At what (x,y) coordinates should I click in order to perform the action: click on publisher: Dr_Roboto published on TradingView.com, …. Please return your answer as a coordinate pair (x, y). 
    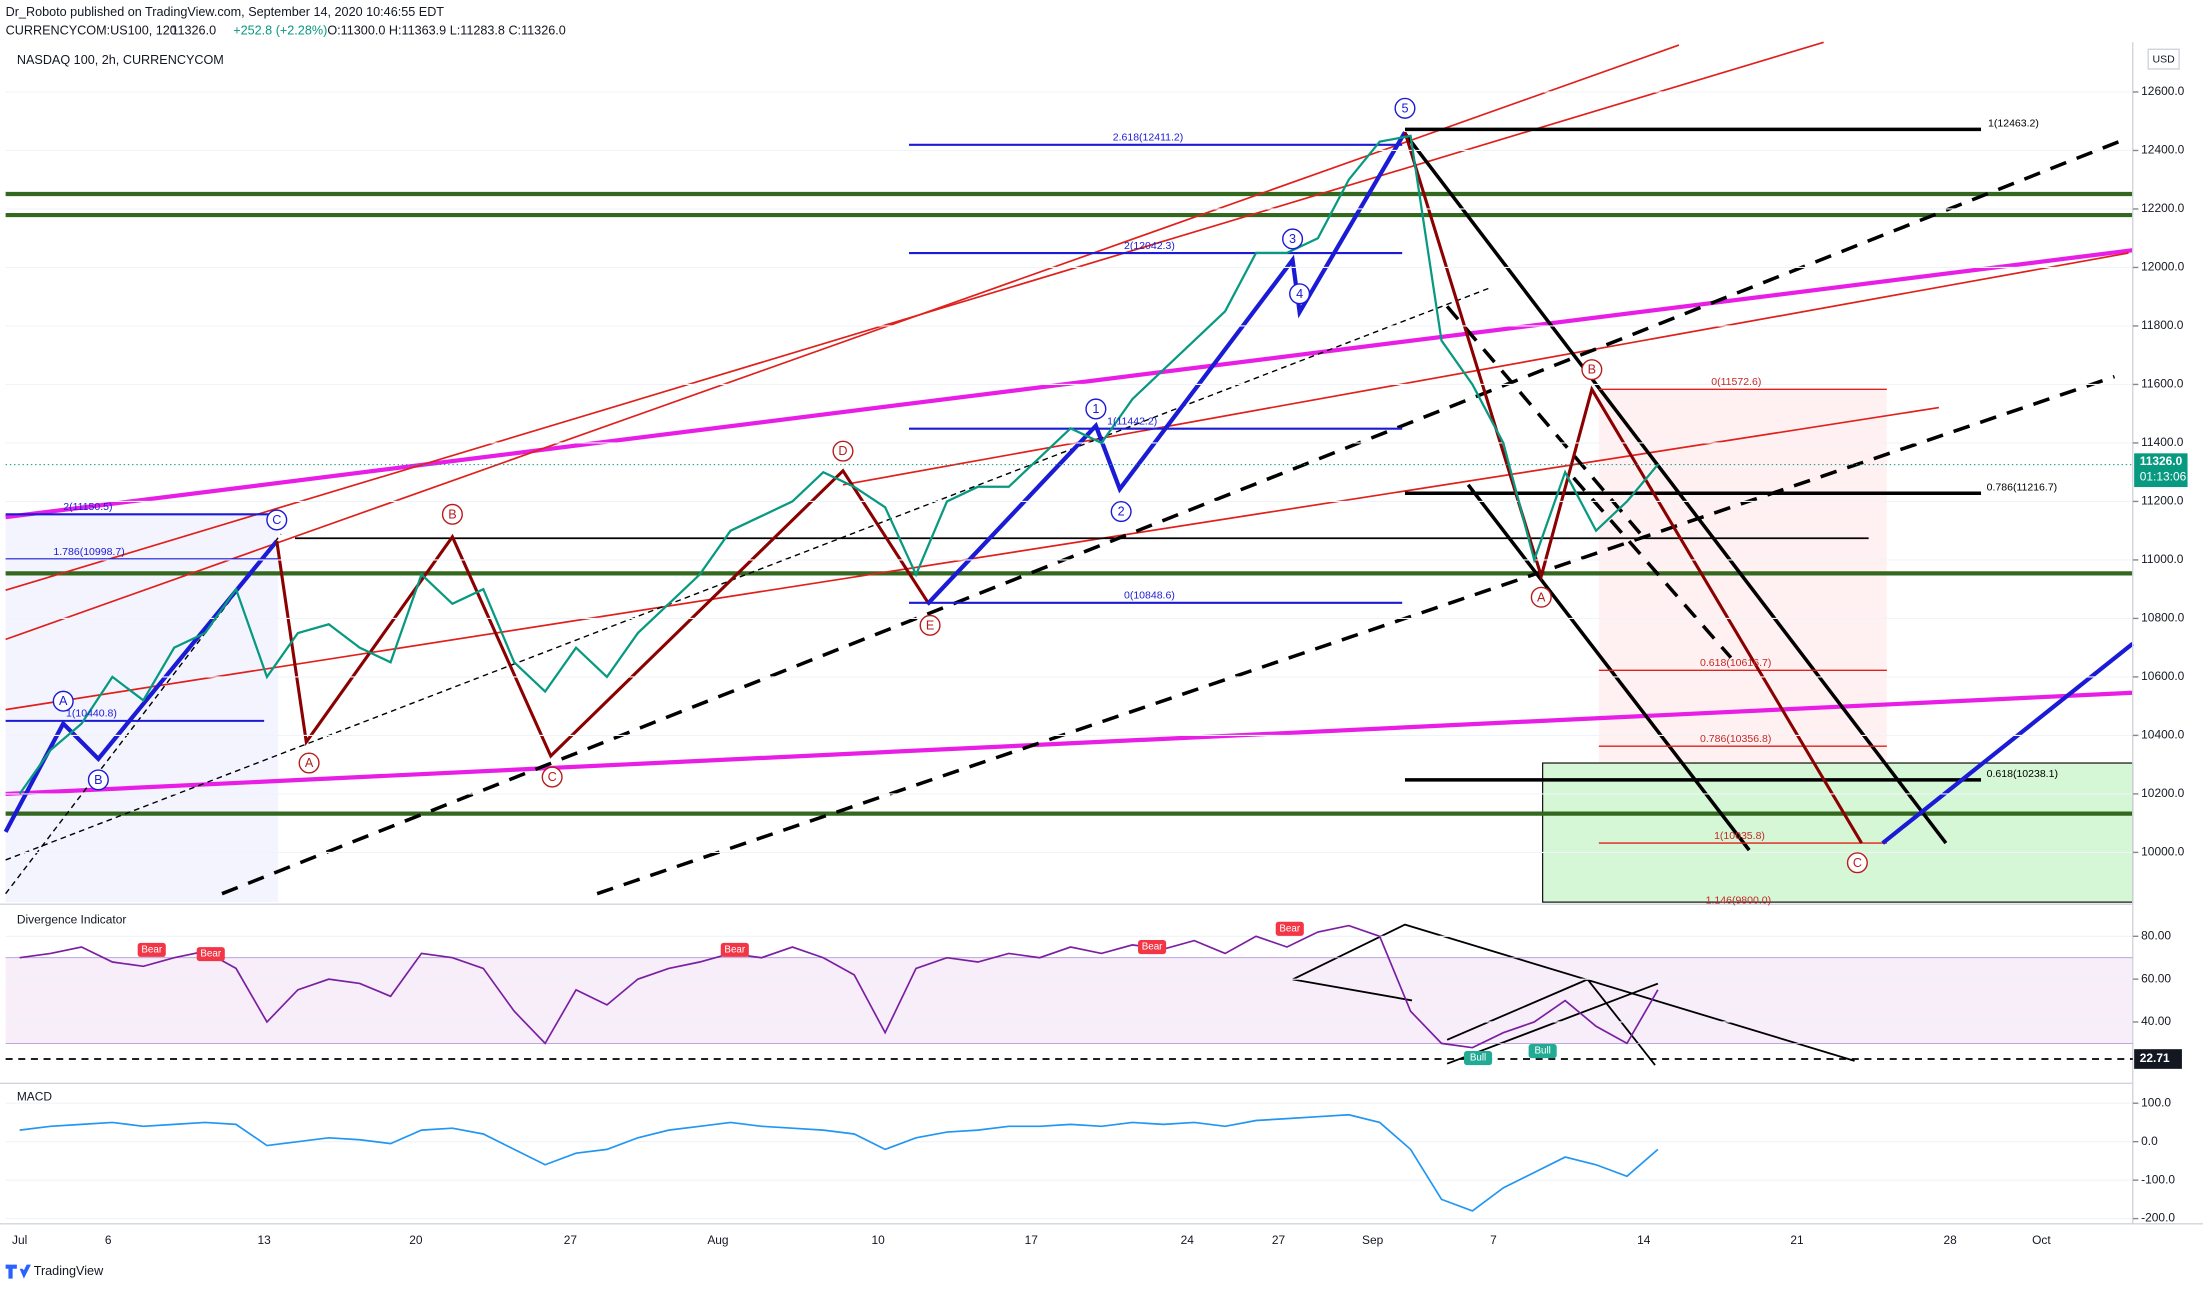
    Looking at the image, I should click on (225, 12).